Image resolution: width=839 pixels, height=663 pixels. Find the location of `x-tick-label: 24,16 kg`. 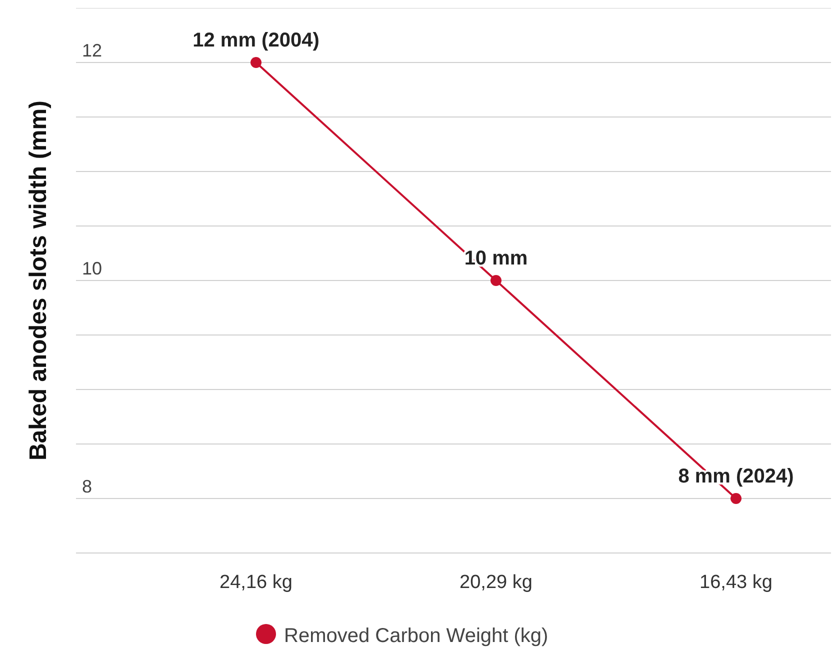

x-tick-label: 24,16 kg is located at coordinates (256, 582).